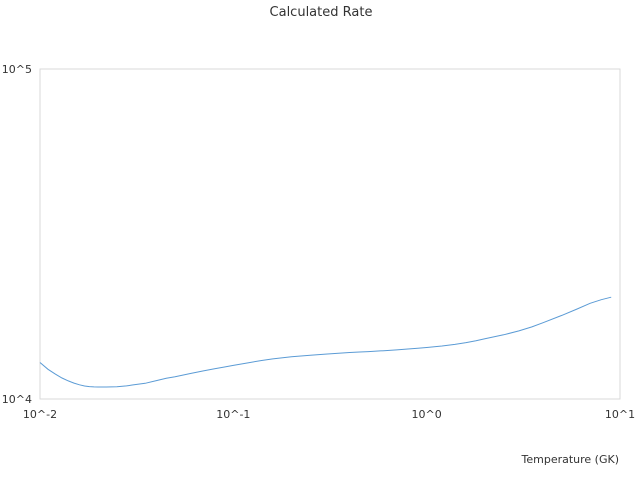 The height and width of the screenshot is (480, 640). I want to click on x-tick-label: 10^-2, so click(40, 414).